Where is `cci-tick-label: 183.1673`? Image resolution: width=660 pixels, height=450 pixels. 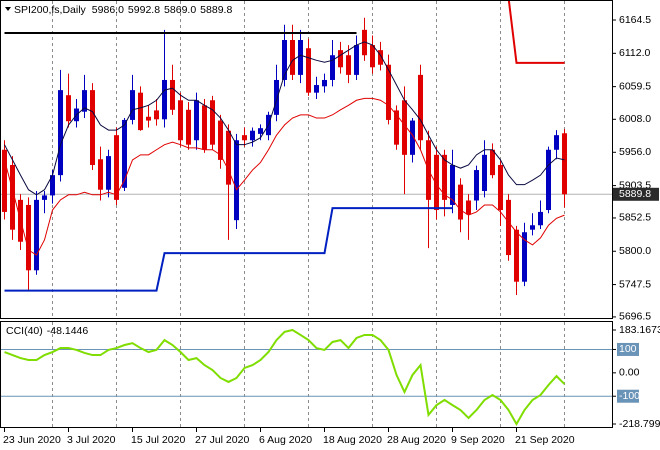
cci-tick-label: 183.1673 is located at coordinates (639, 330).